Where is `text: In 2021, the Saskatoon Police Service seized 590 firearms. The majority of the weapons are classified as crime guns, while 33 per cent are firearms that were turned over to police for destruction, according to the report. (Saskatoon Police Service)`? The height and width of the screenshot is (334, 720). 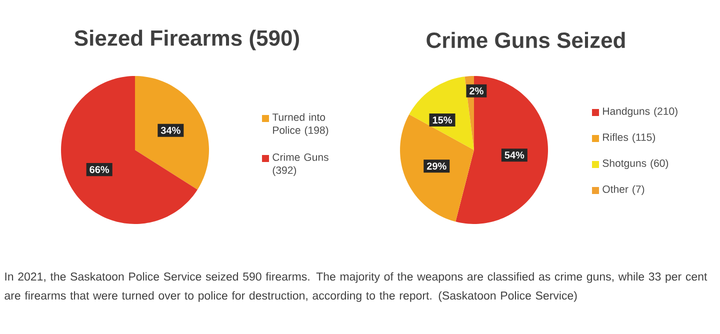
text: In 2021, the Saskatoon Police Service seized 590 firearms. The majority of the weapons are classified as crime guns, while 33 per cent are firearms that were turned over to police for destruction, according to the report. (Saskatoon Police Service) is located at coordinates (356, 287).